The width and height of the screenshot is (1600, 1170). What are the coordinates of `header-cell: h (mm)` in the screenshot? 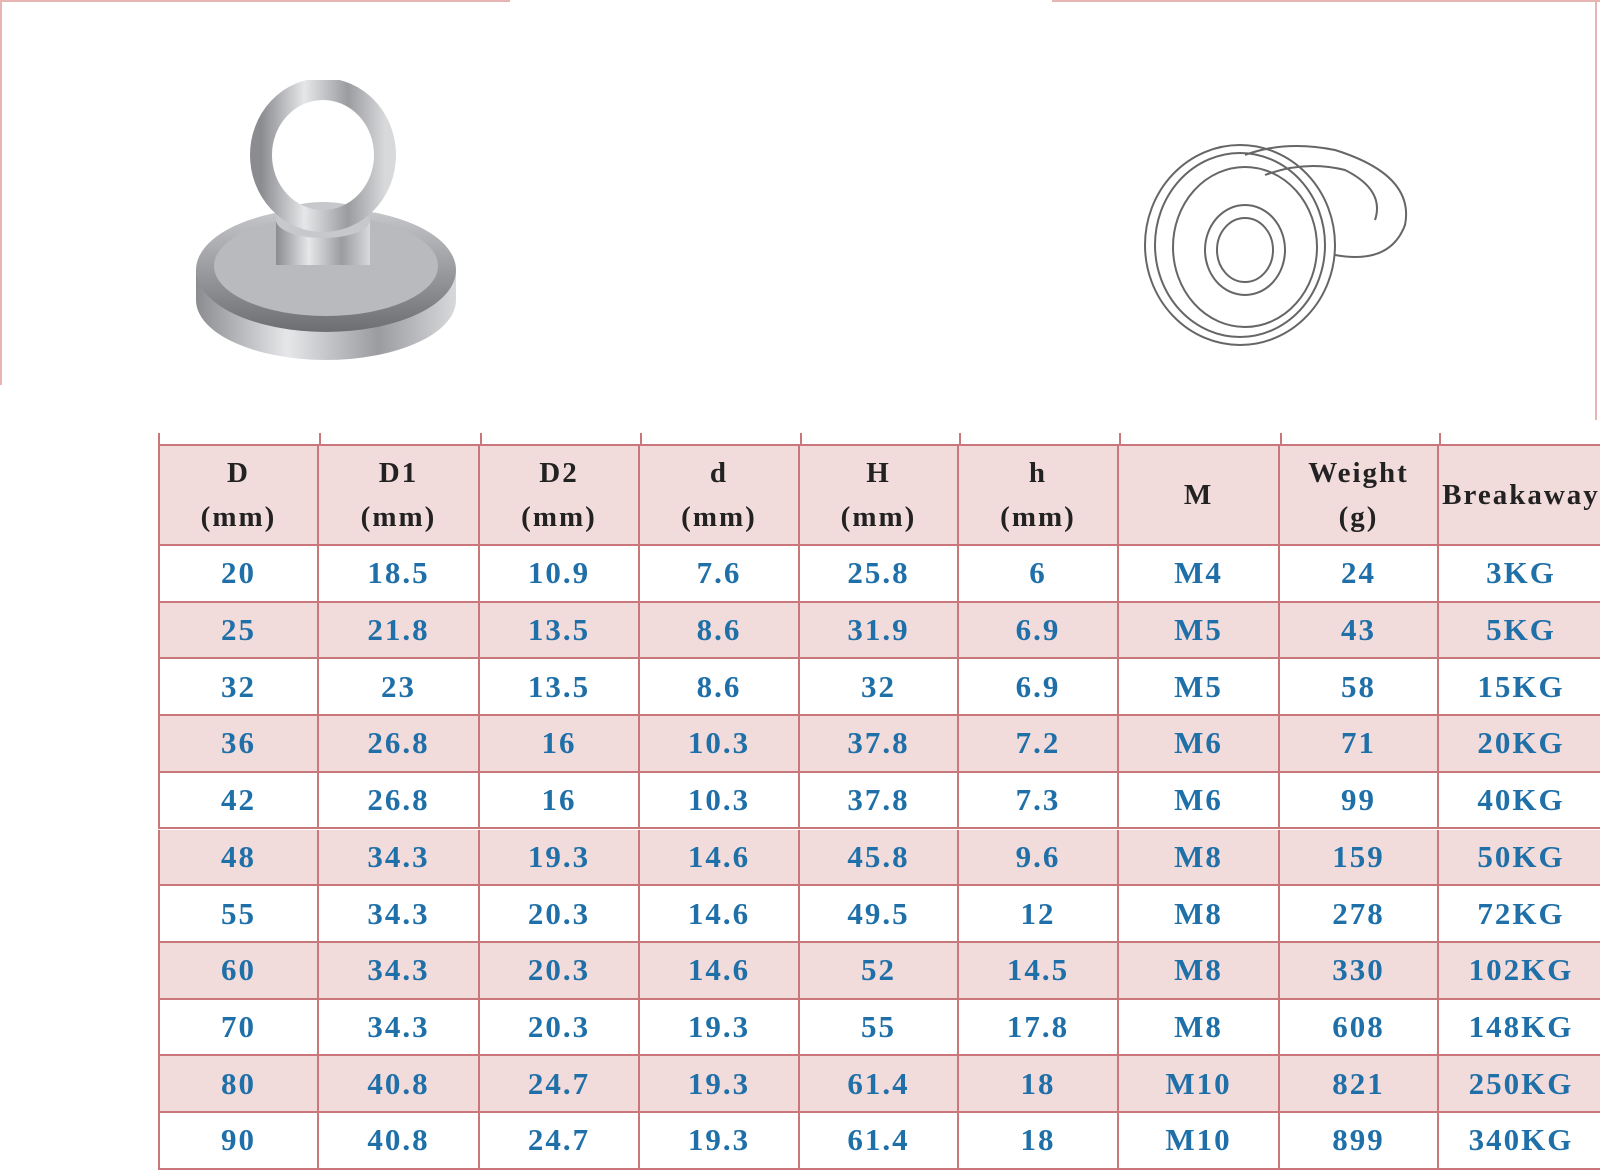 It's located at (1039, 496).